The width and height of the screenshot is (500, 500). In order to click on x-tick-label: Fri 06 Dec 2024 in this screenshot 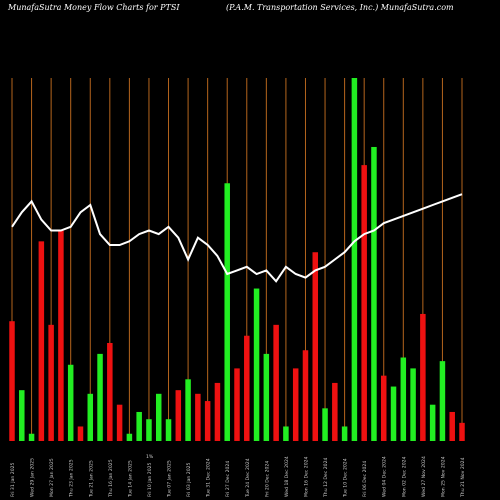, I will do `click(365, 479)`.